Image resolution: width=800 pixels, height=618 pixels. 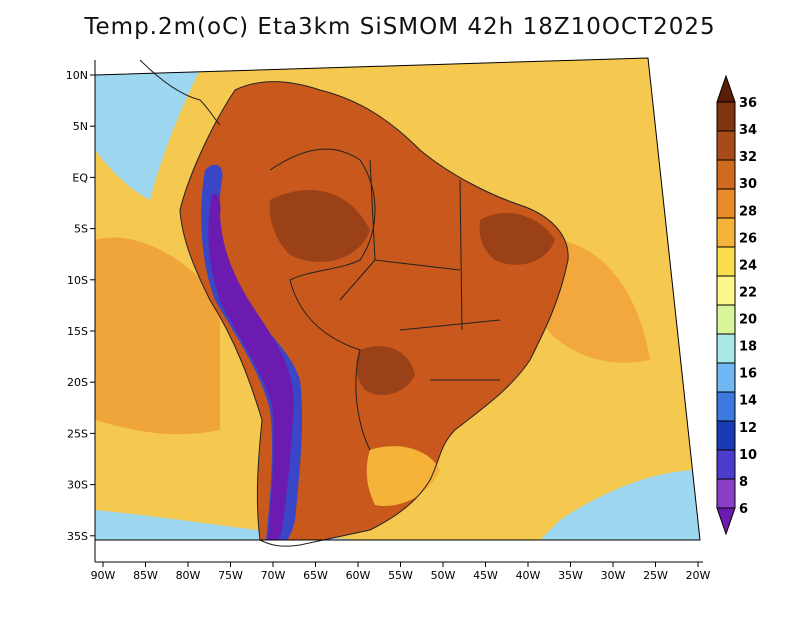 What do you see at coordinates (748, 103) in the screenshot?
I see `colorbar-label: 36` at bounding box center [748, 103].